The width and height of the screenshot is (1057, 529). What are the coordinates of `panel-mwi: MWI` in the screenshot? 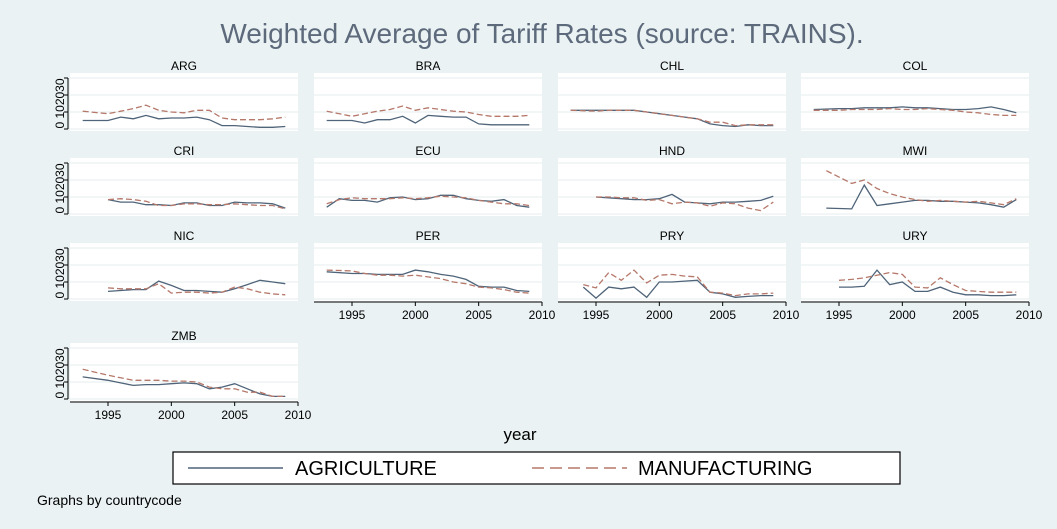 It's located at (915, 179).